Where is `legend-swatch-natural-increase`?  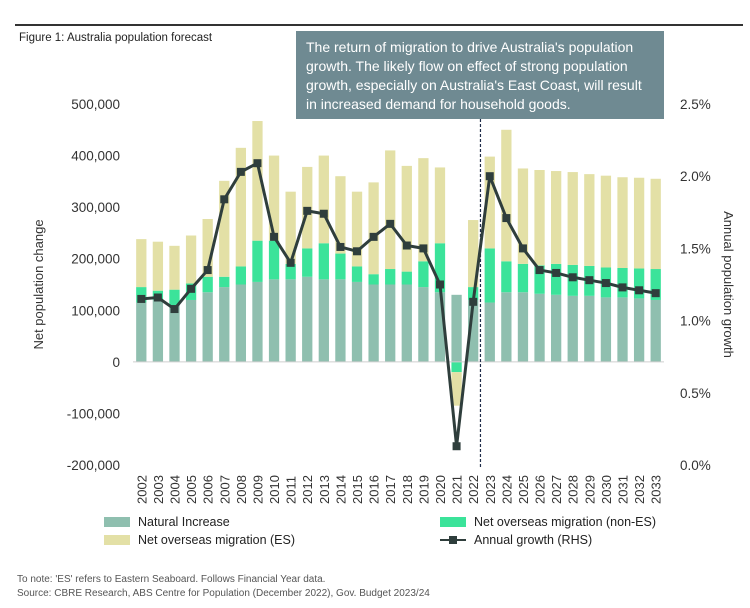
legend-swatch-natural-increase is located at coordinates (117, 522).